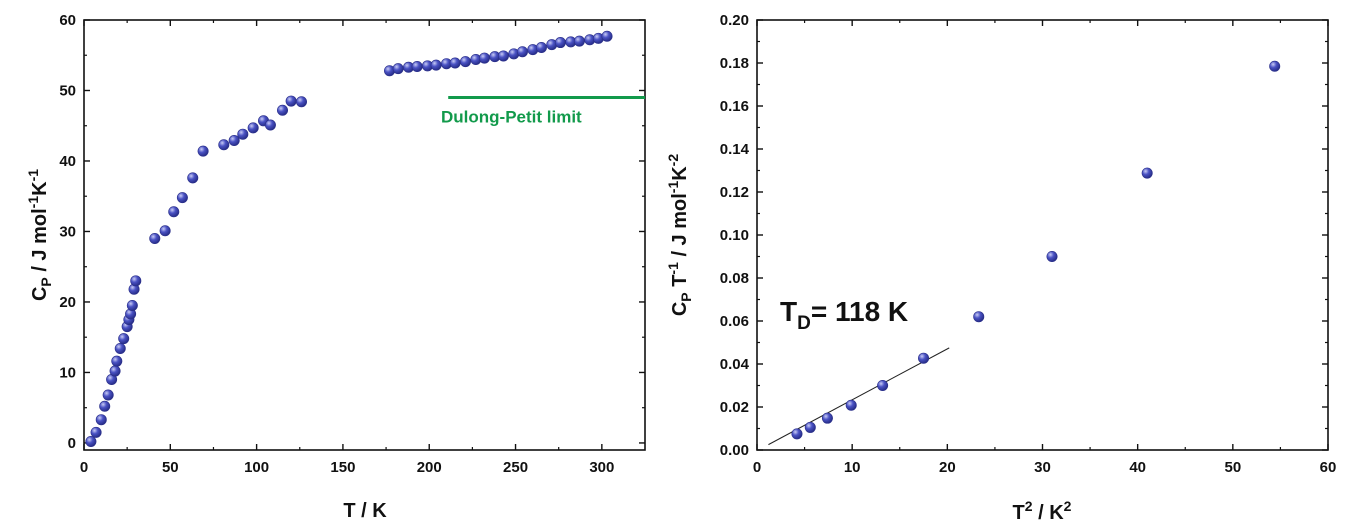  I want to click on left-y-tick-labels: 0 10 20 30 40 50 60, so click(67, 232).